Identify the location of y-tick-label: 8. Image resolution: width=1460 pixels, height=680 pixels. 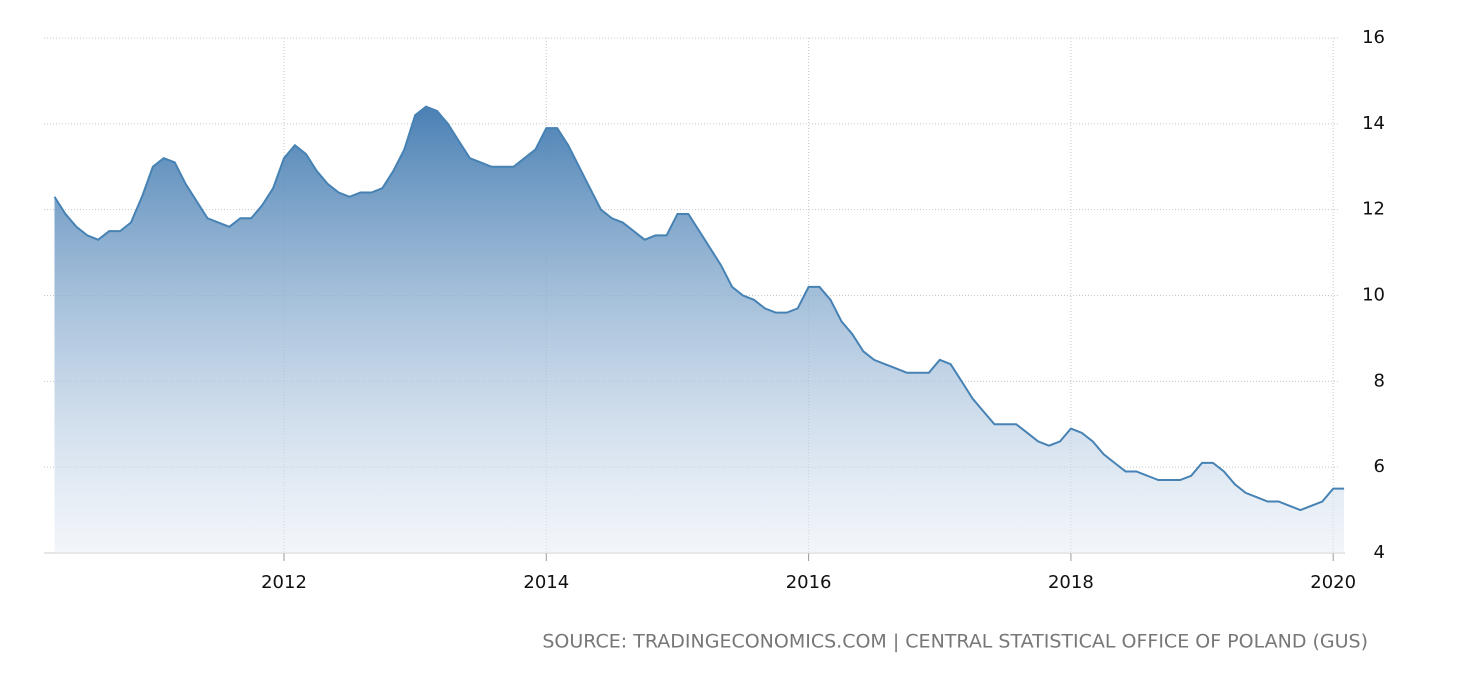
(1379, 380).